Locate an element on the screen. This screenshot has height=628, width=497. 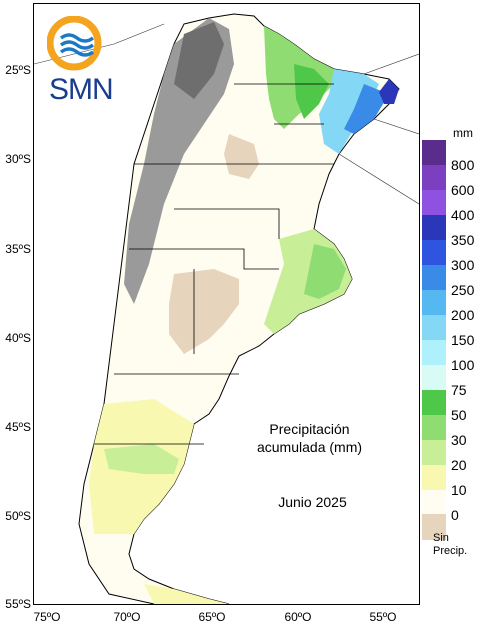
lon-label-70: 70ºO is located at coordinates (127, 617).